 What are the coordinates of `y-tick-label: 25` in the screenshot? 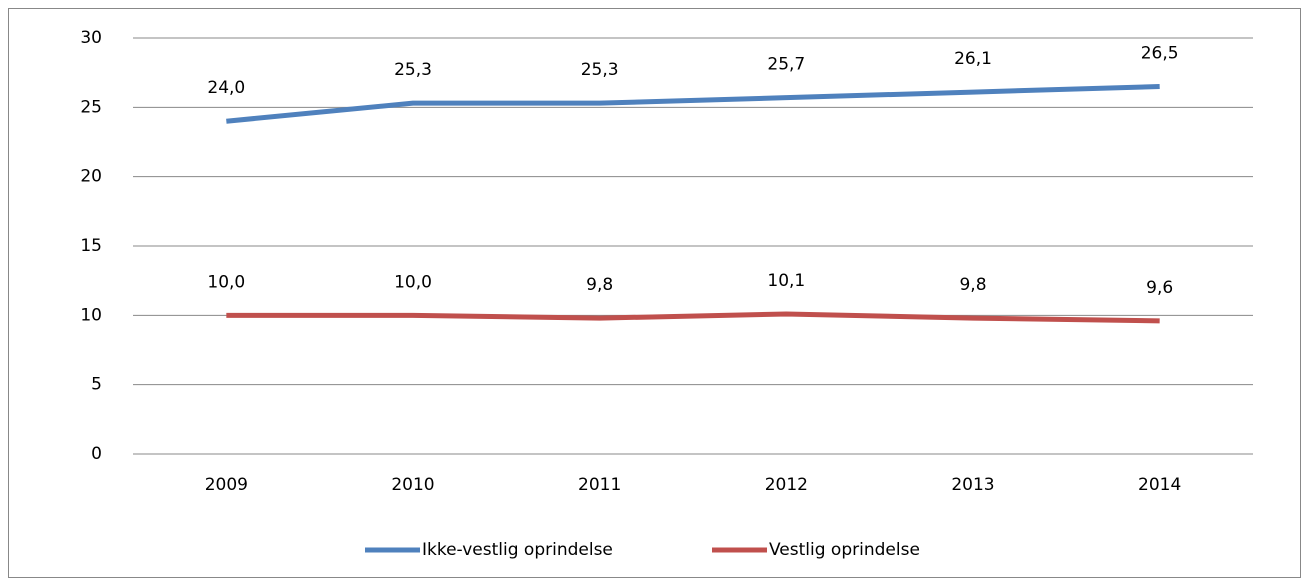 It's located at (91, 107).